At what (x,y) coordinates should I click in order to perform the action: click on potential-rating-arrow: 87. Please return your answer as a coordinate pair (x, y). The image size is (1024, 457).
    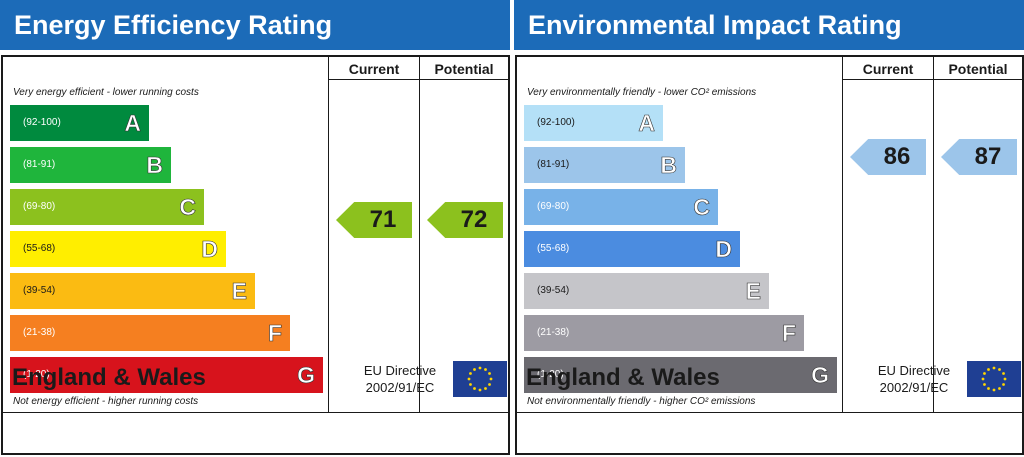
    Looking at the image, I should click on (979, 157).